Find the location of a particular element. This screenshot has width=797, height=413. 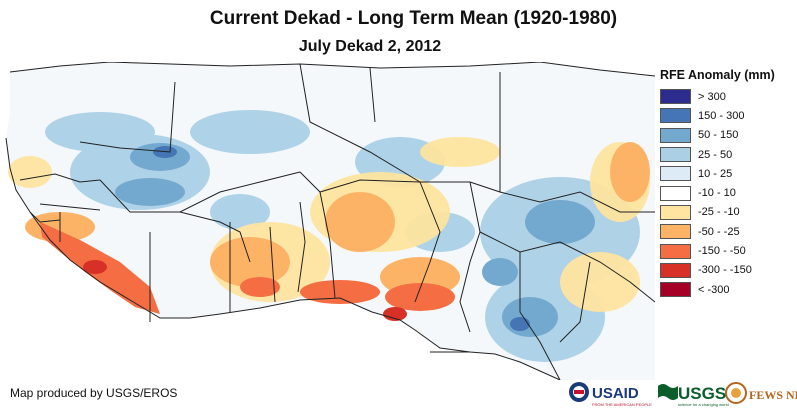

legend-label: 10 - 25 is located at coordinates (715, 173).